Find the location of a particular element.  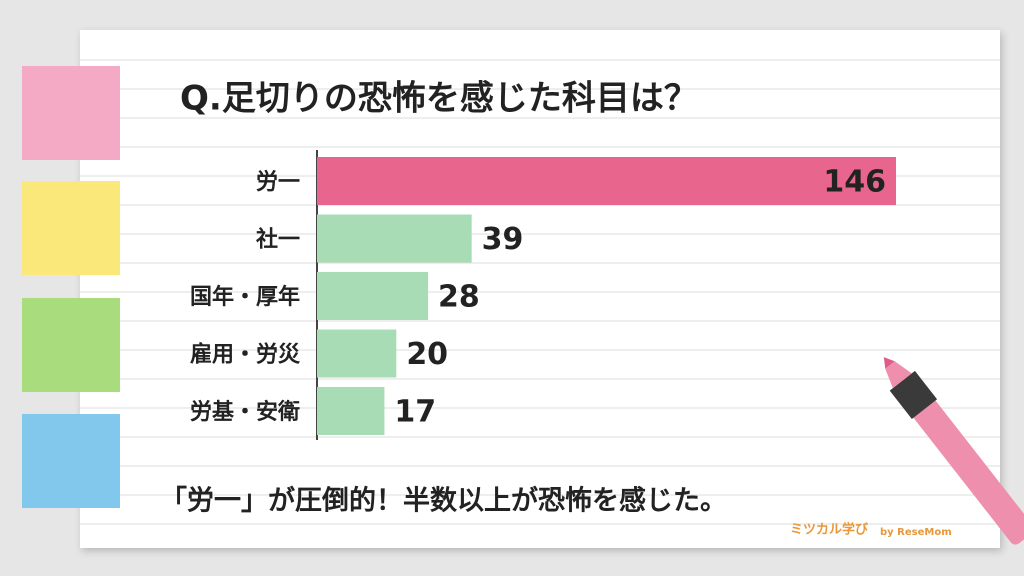

sticky-note-green is located at coordinates (71, 345).